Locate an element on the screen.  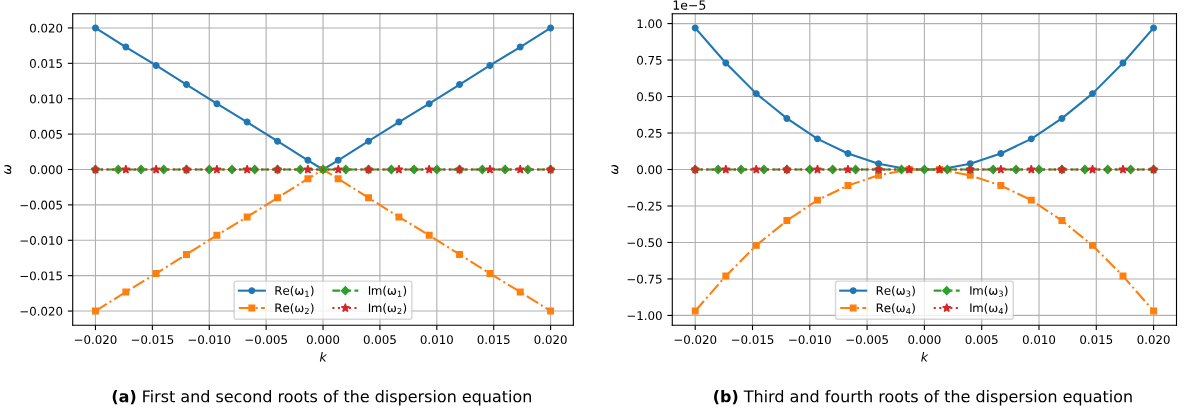
text: First and second roots of the dispersion equation is located at coordinates (337, 398).